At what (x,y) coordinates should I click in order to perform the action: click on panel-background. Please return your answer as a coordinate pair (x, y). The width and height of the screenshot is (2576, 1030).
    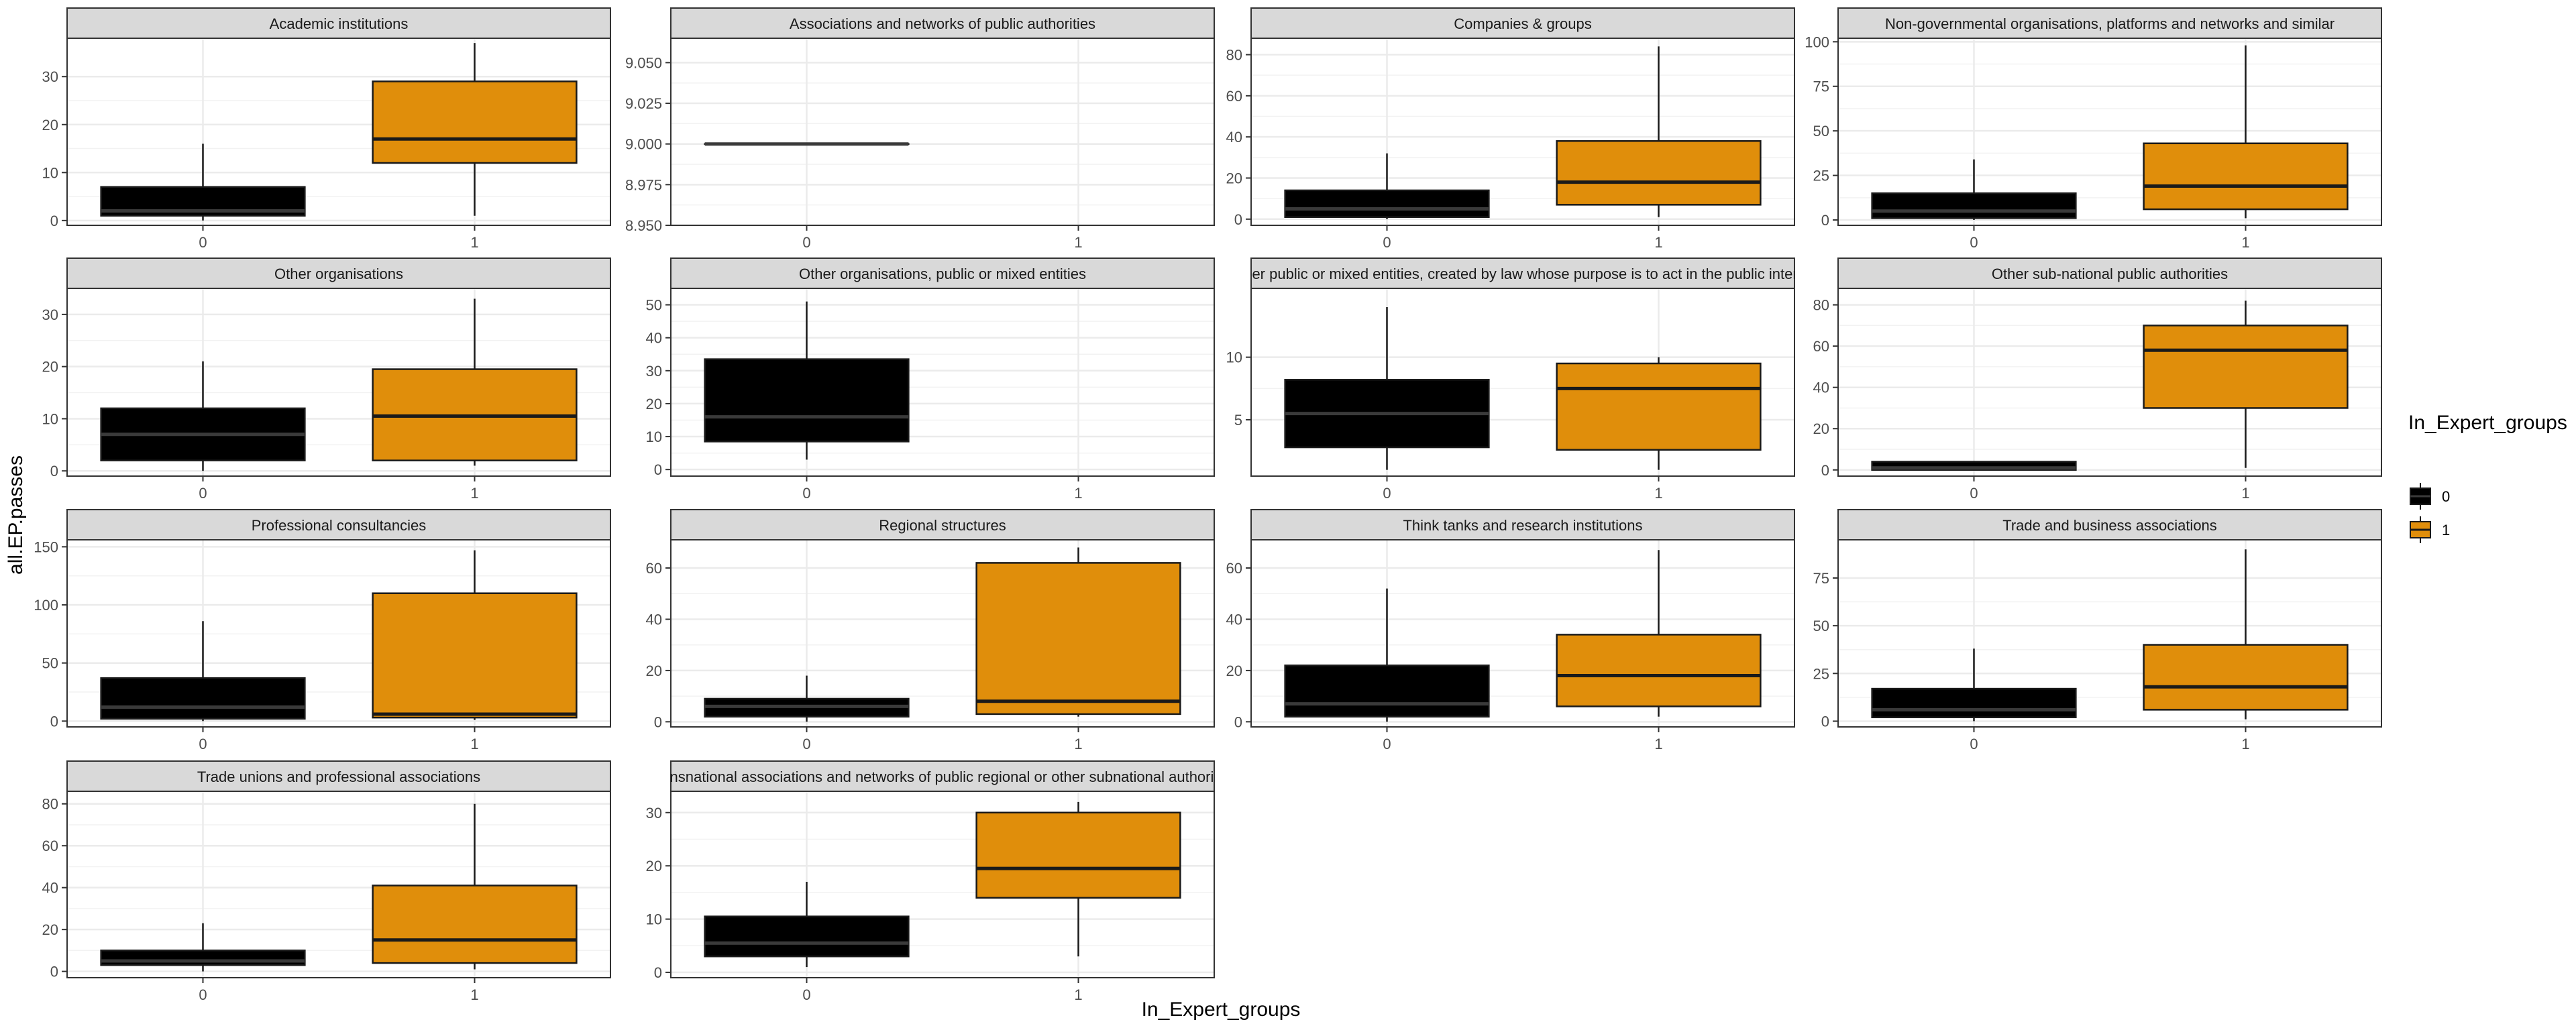
    Looking at the image, I should click on (942, 131).